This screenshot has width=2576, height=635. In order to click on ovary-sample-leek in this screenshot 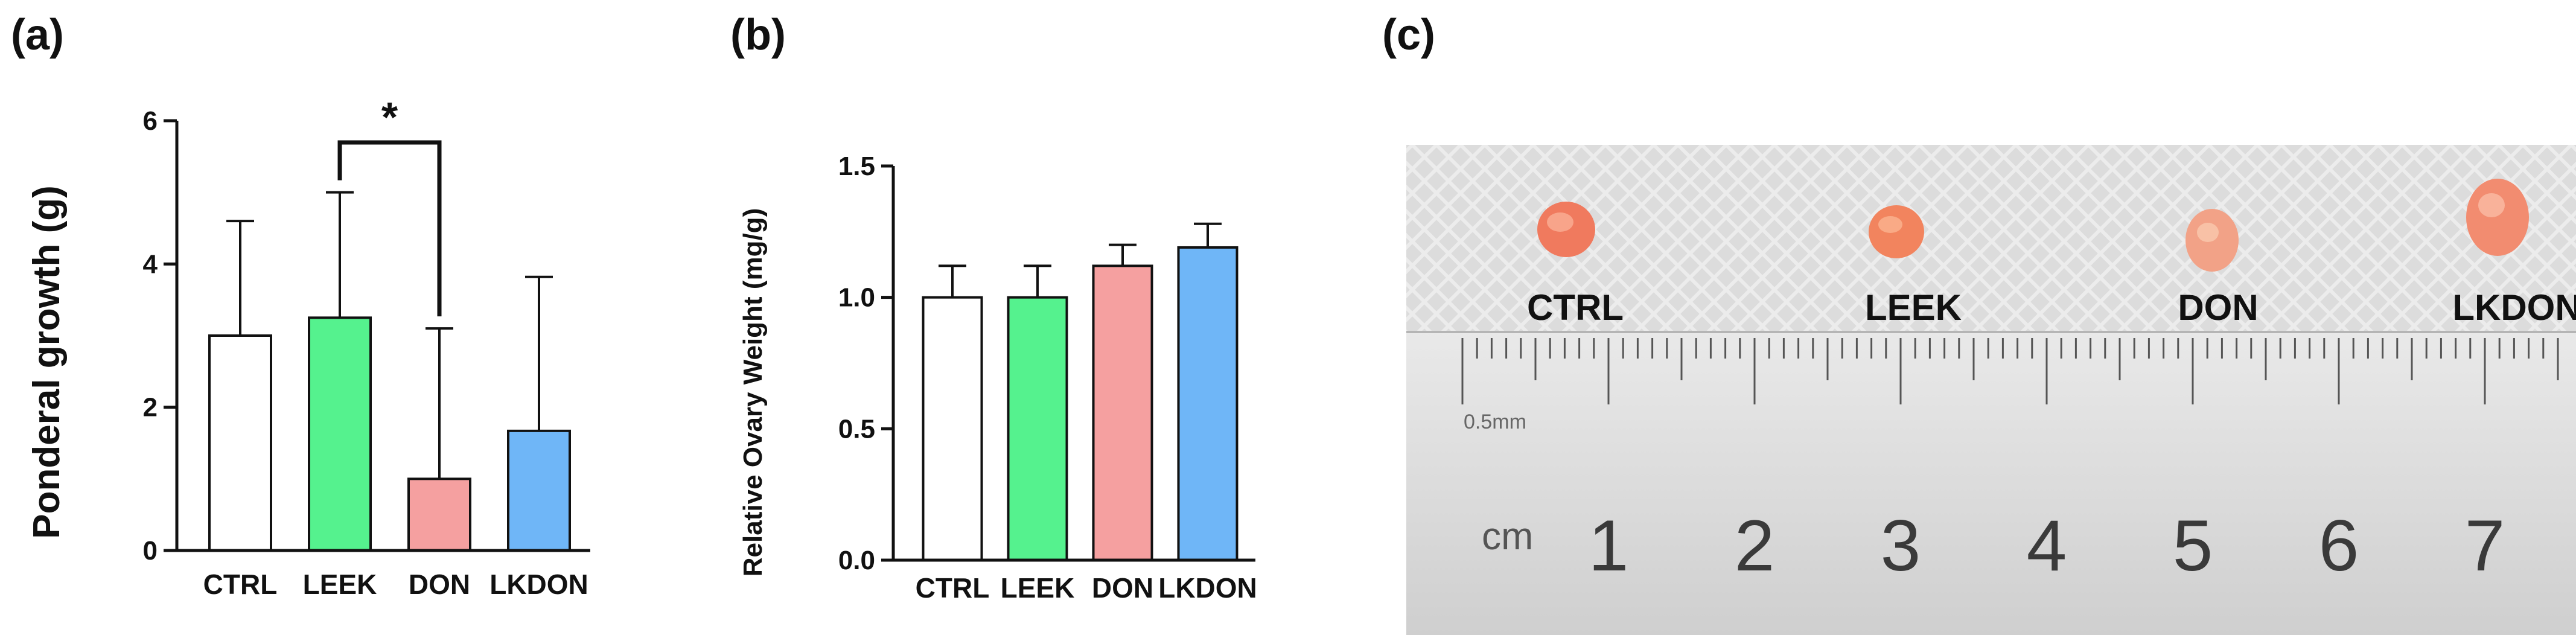, I will do `click(1896, 232)`.